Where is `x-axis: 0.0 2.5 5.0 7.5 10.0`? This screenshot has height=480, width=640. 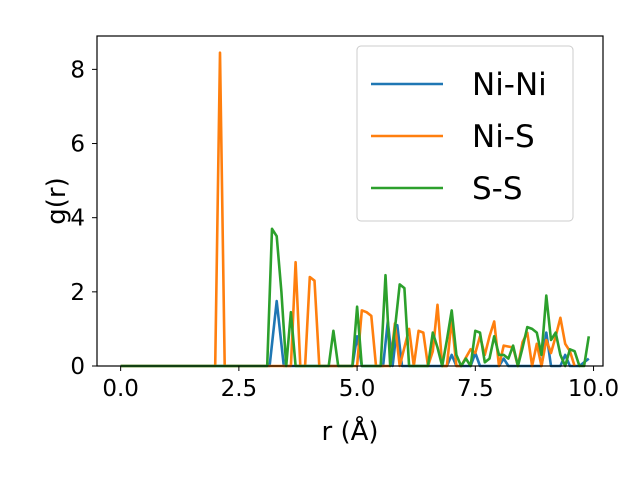 x-axis: 0.0 2.5 5.0 7.5 10.0 is located at coordinates (360, 384).